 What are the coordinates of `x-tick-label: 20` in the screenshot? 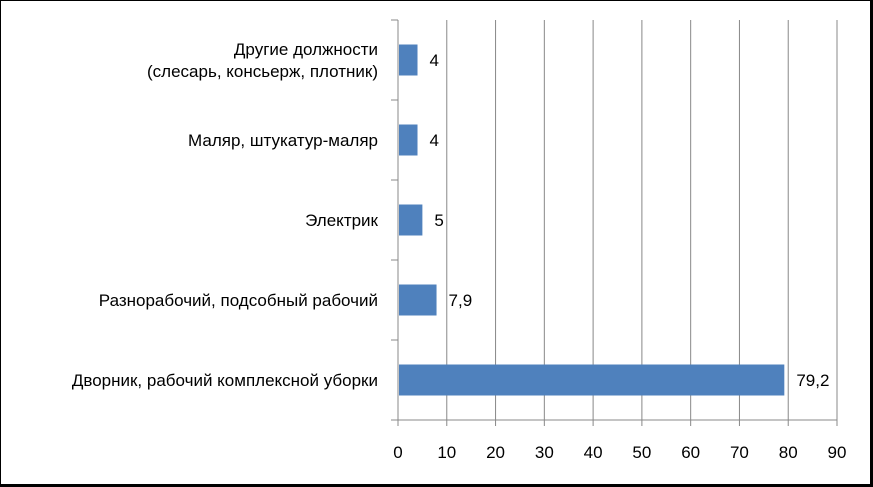 It's located at (495, 452).